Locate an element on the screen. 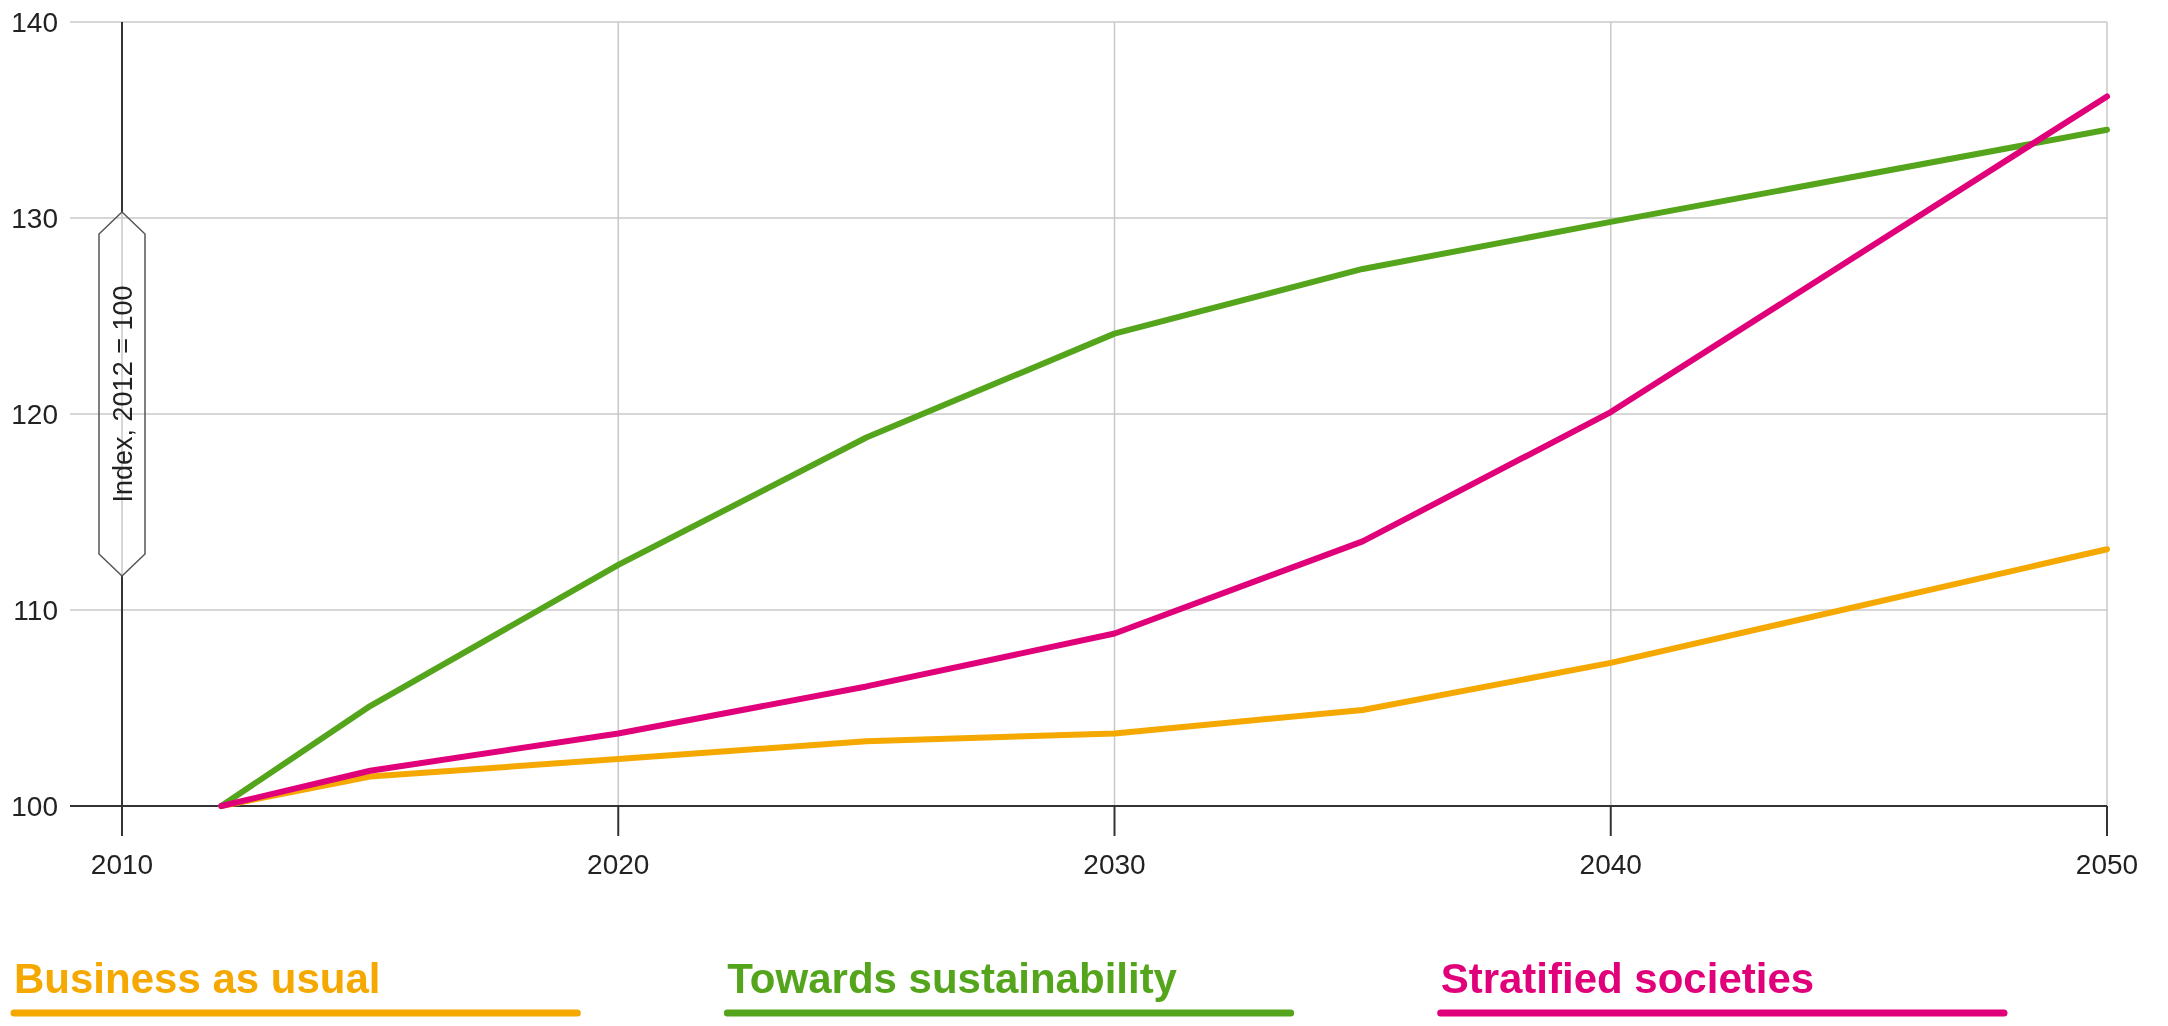  x-tick-label: 2030 is located at coordinates (1114, 864).